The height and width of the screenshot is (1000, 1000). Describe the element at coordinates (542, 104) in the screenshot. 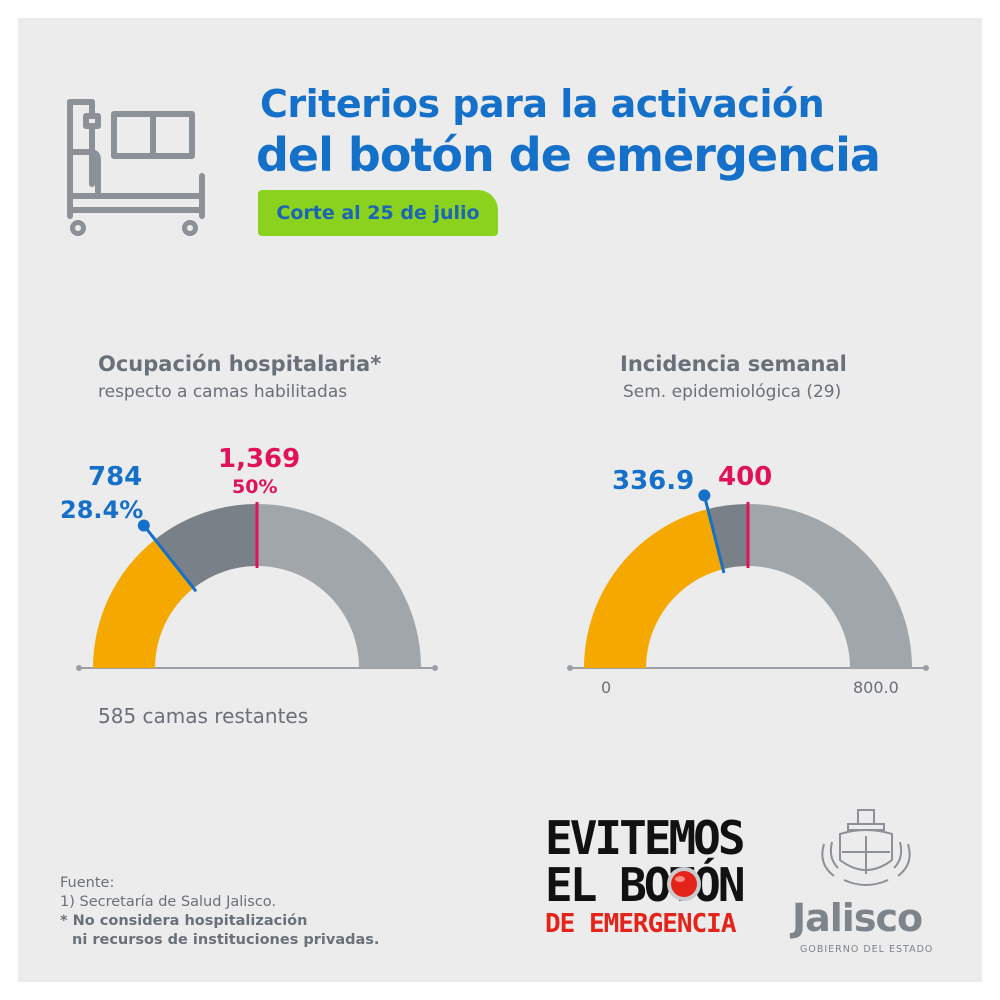

I see `title-line-1: Criterios para la activación` at that location.